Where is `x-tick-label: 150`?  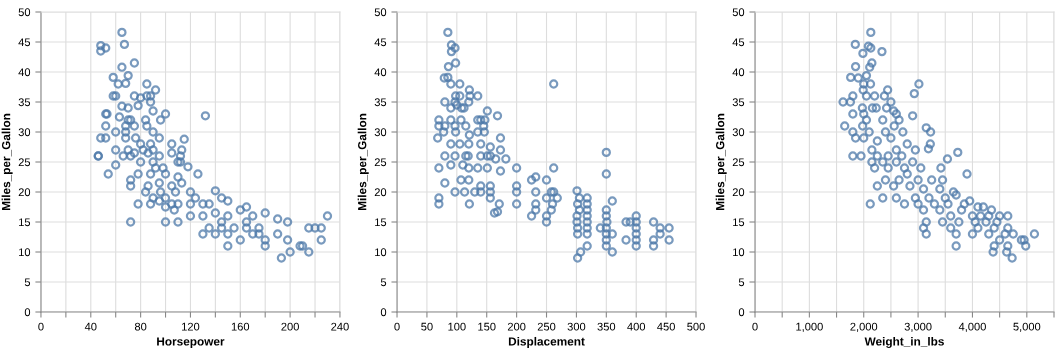 x-tick-label: 150 is located at coordinates (487, 326).